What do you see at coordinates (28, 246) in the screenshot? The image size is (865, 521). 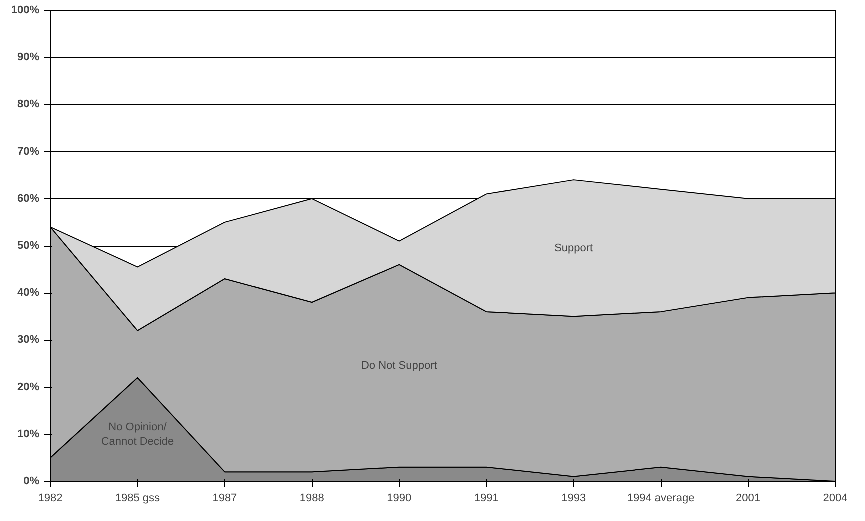 I see `y-tick-label: 50%` at bounding box center [28, 246].